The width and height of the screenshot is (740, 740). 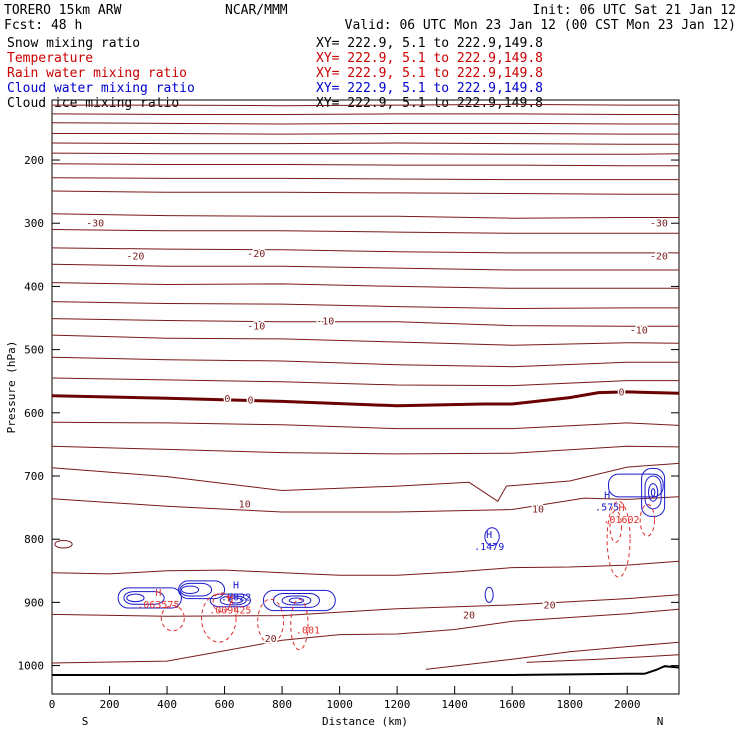 I want to click on y-tick-label: 400, so click(x=34, y=286).